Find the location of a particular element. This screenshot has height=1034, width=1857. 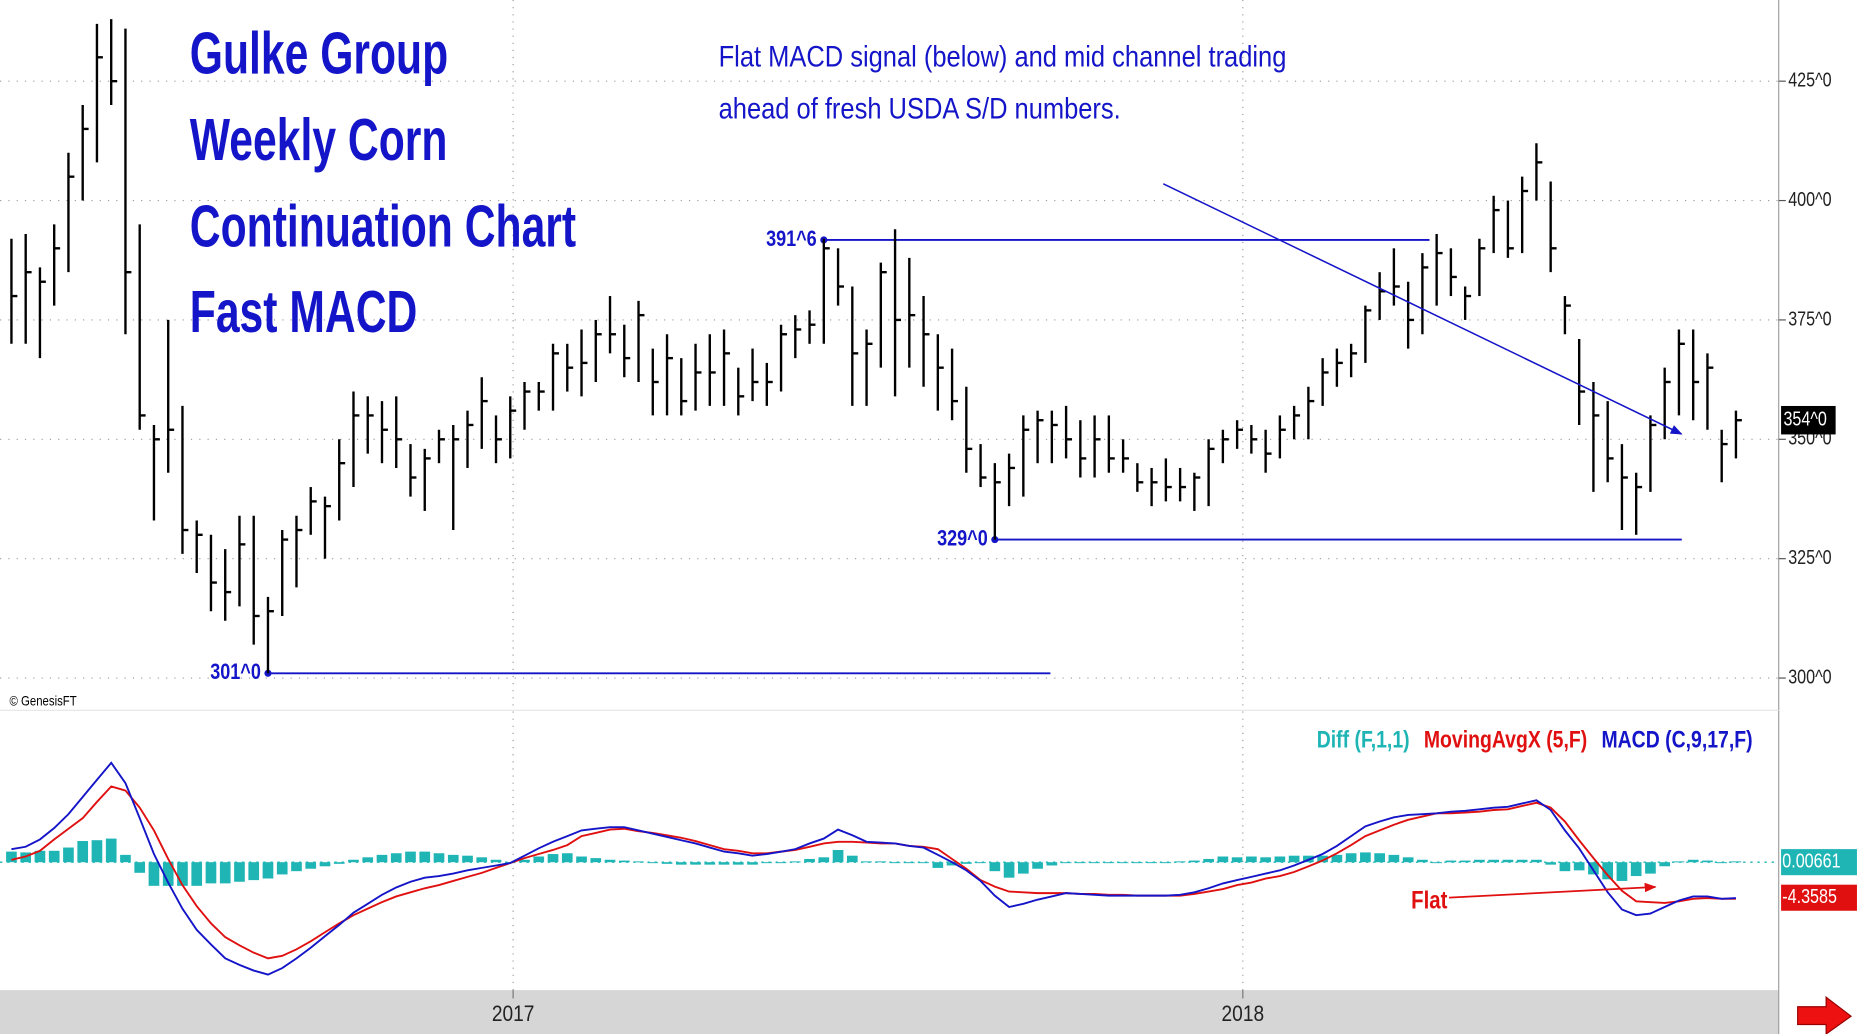

level-label-group: 391^6 is located at coordinates (791, 239).